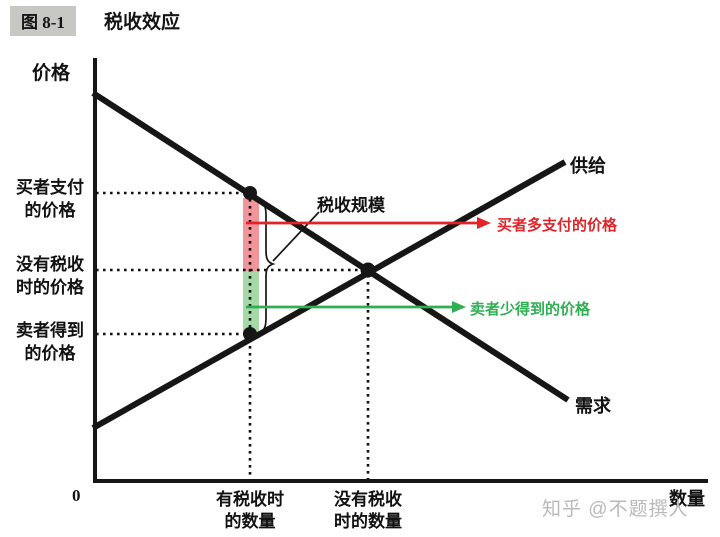  I want to click on tax-wedge-brace, so click(266, 267).